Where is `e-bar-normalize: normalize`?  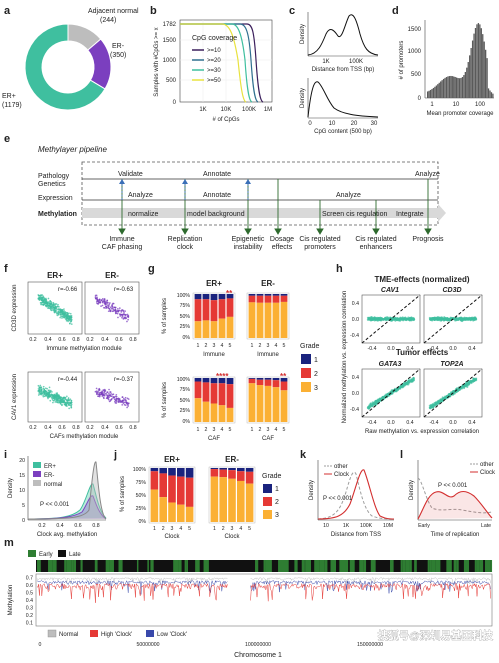
e-bar-normalize: normalize is located at coordinates (143, 214).